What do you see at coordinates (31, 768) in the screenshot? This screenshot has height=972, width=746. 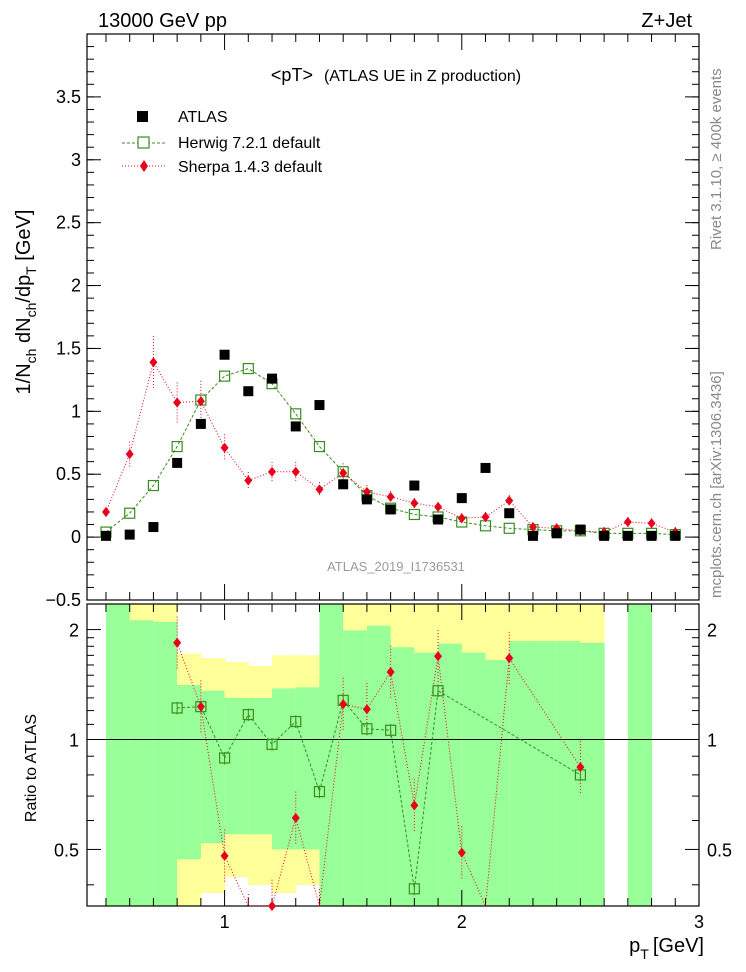 I see `ratio-y-axis-label: Ratio to ATLAS` at bounding box center [31, 768].